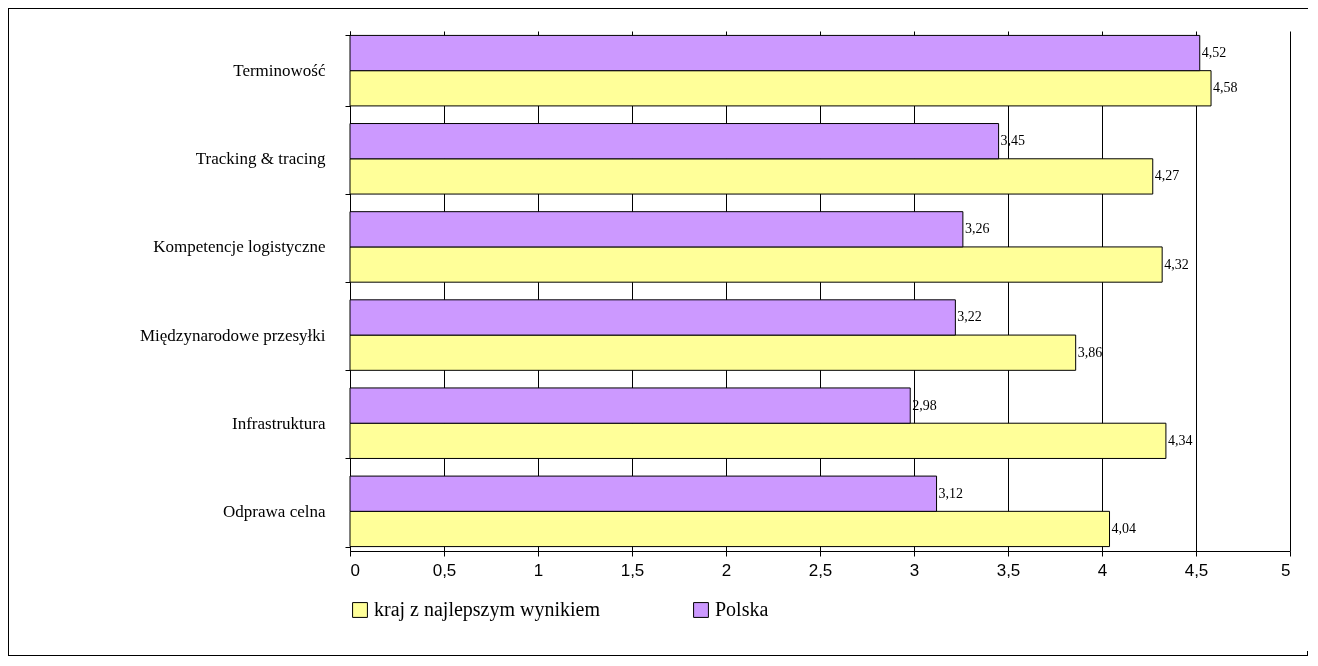 The height and width of the screenshot is (666, 1318). What do you see at coordinates (260, 159) in the screenshot?
I see `y-tick-label: Tracking & tracing` at bounding box center [260, 159].